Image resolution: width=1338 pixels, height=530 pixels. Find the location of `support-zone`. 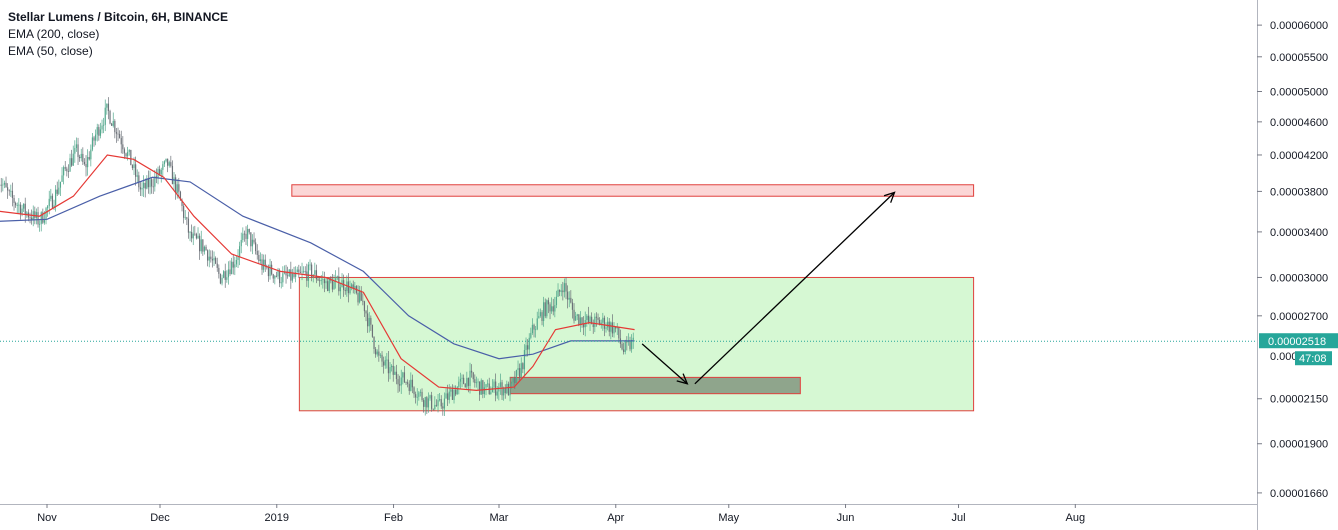

support-zone is located at coordinates (655, 385).